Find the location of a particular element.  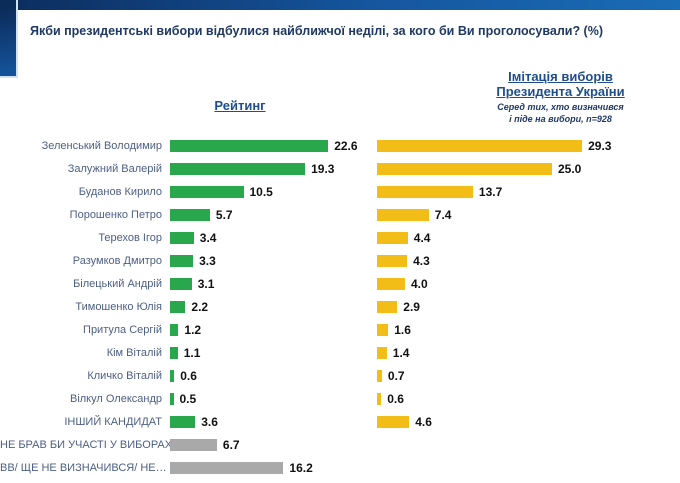

top-accent-bar is located at coordinates (340, 5).